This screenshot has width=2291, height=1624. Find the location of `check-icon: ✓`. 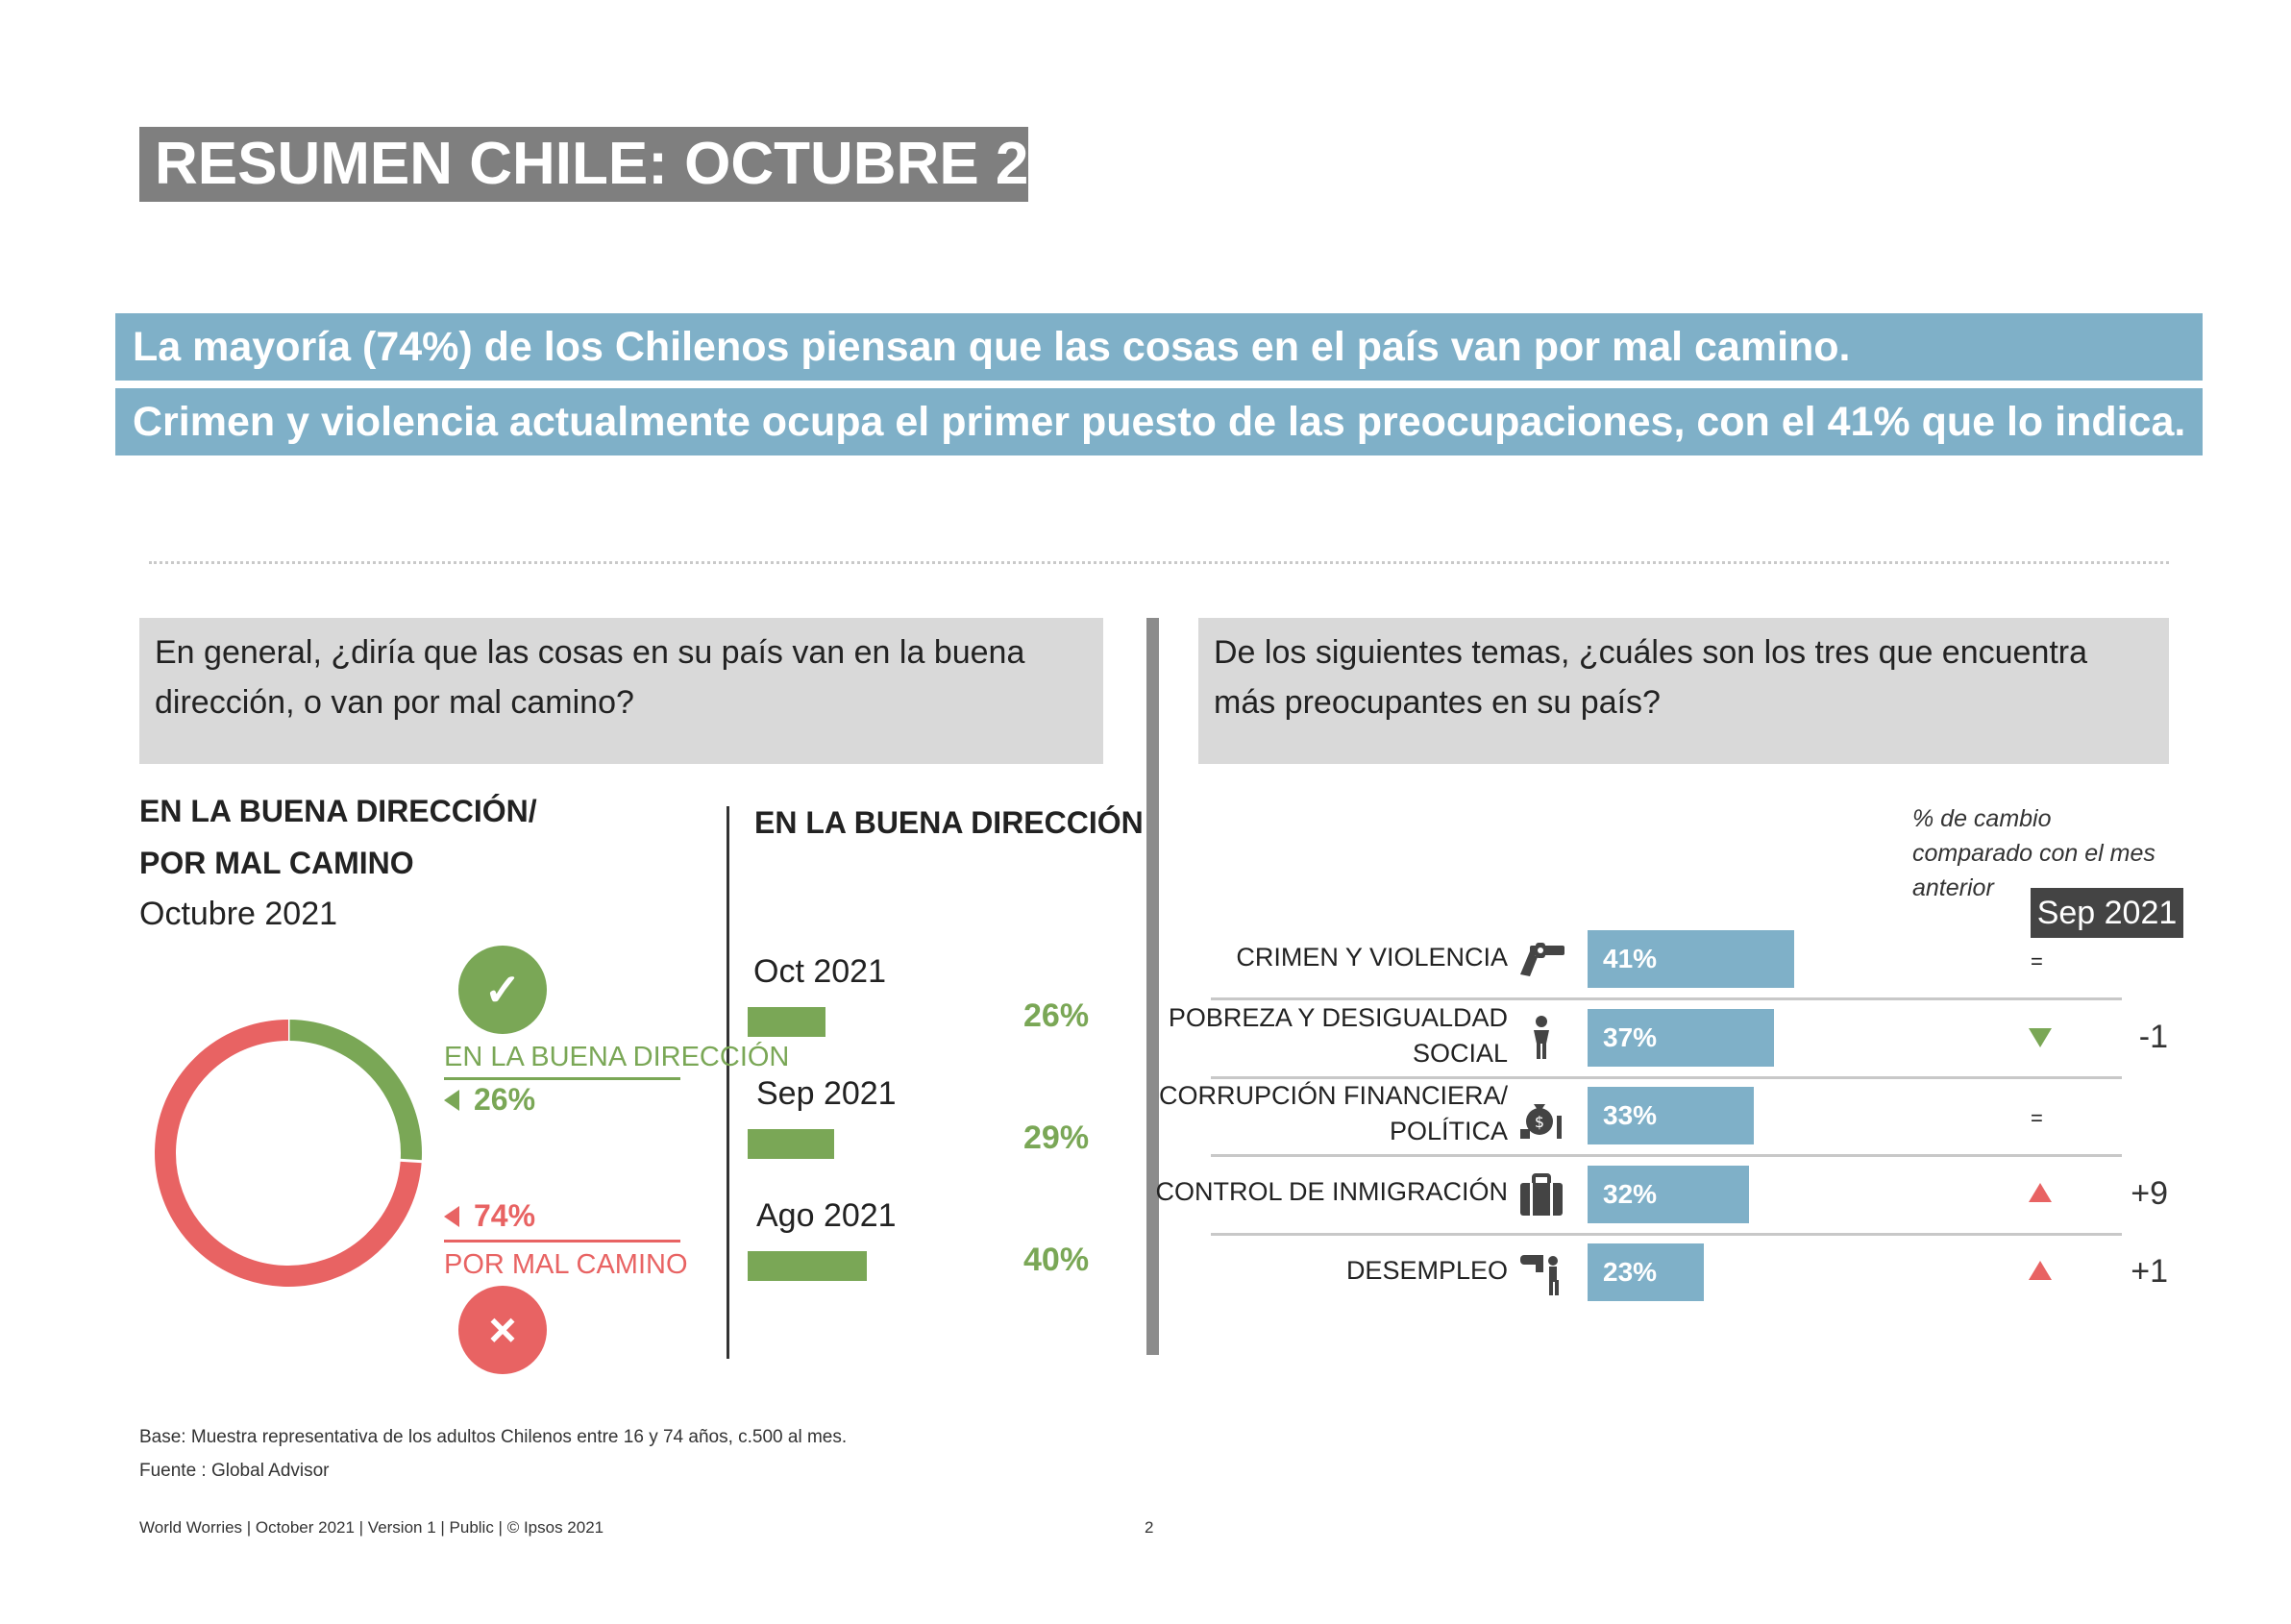

check-icon: ✓ is located at coordinates (503, 990).